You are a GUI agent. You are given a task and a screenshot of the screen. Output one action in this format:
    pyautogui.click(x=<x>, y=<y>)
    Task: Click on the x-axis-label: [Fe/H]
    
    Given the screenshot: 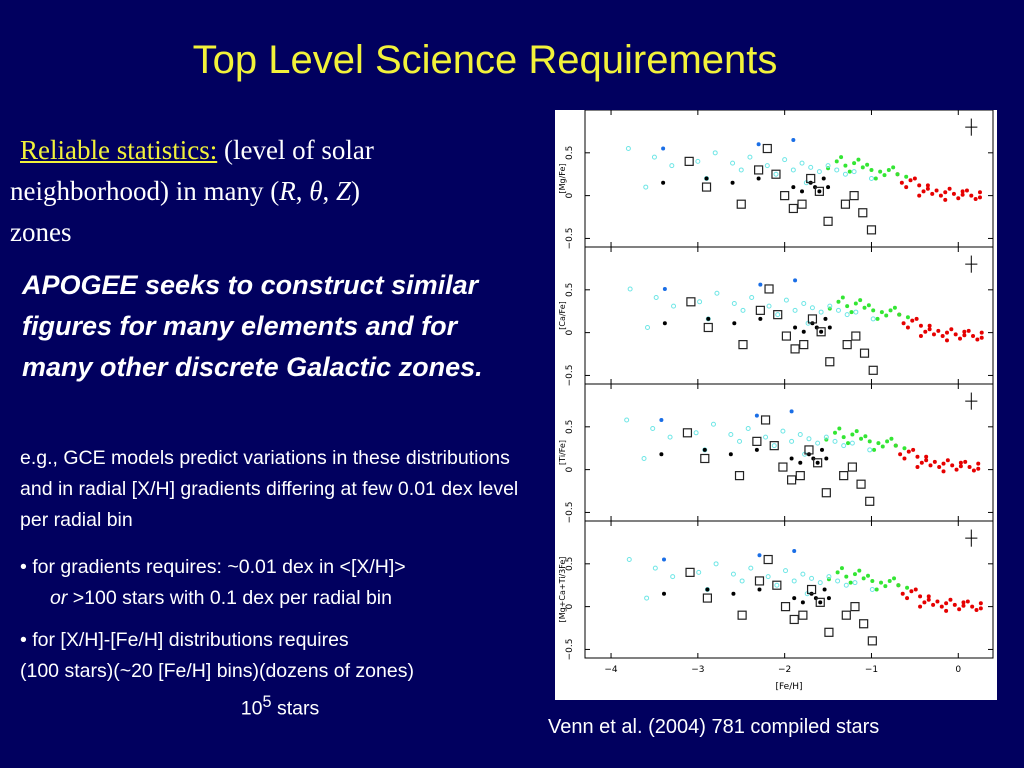 What is the action you would take?
    pyautogui.click(x=788, y=687)
    